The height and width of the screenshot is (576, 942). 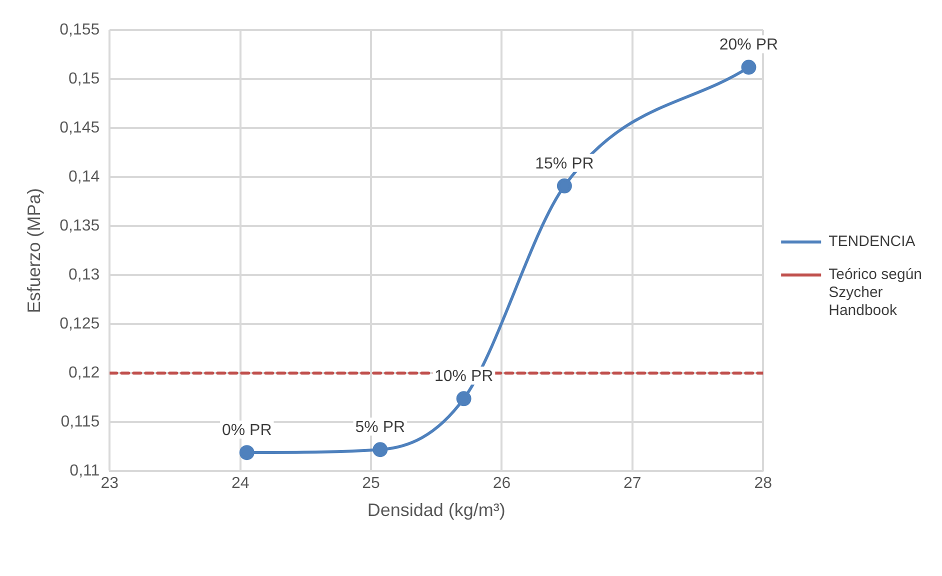 I want to click on x-tick-label: 25, so click(x=371, y=483).